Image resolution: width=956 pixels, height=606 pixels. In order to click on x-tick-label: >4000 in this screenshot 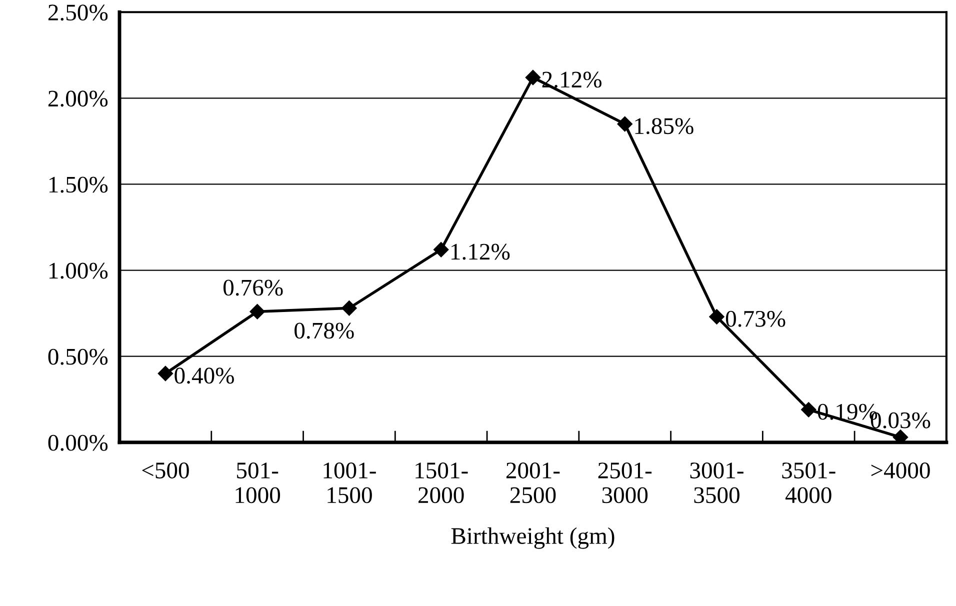, I will do `click(900, 470)`.